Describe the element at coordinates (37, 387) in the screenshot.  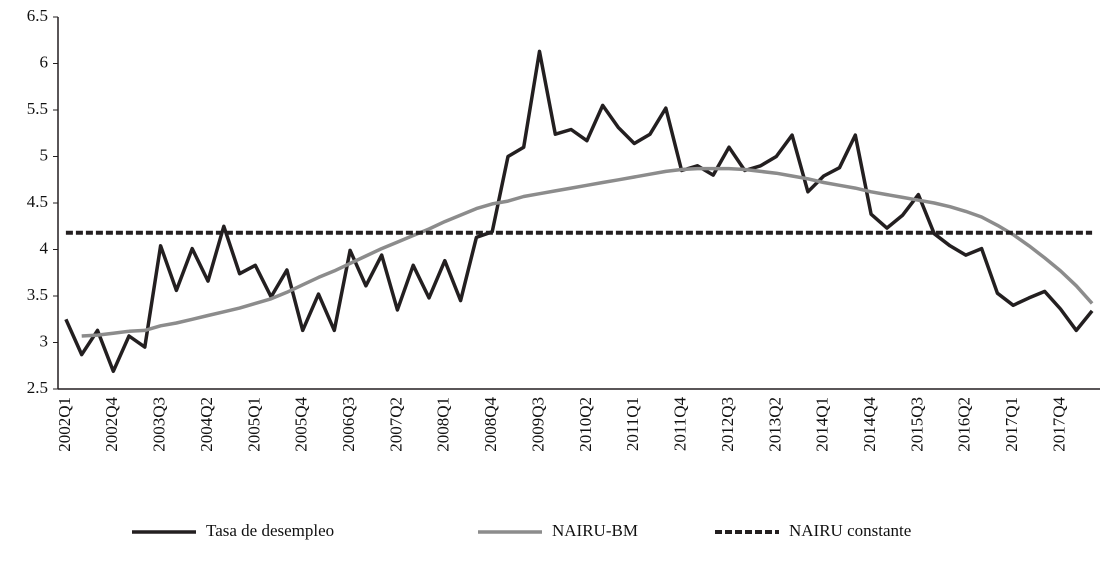
I see `y-tick-label: 2.5` at that location.